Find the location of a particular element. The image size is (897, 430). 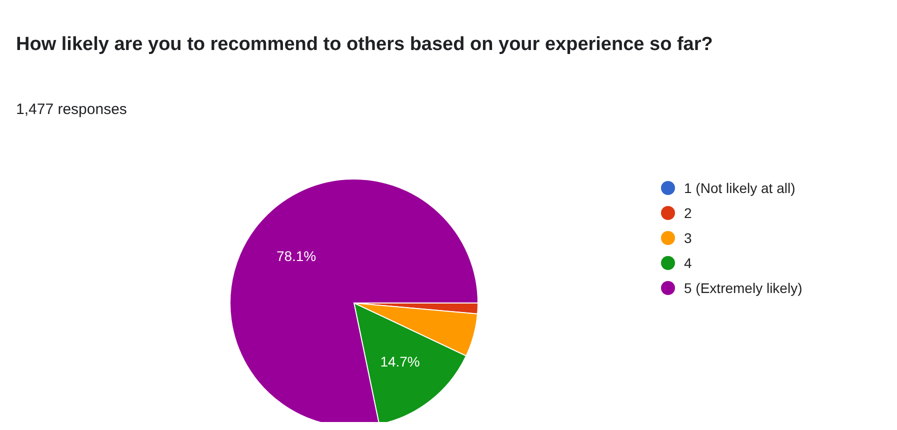

legend-label: 2 is located at coordinates (688, 213).